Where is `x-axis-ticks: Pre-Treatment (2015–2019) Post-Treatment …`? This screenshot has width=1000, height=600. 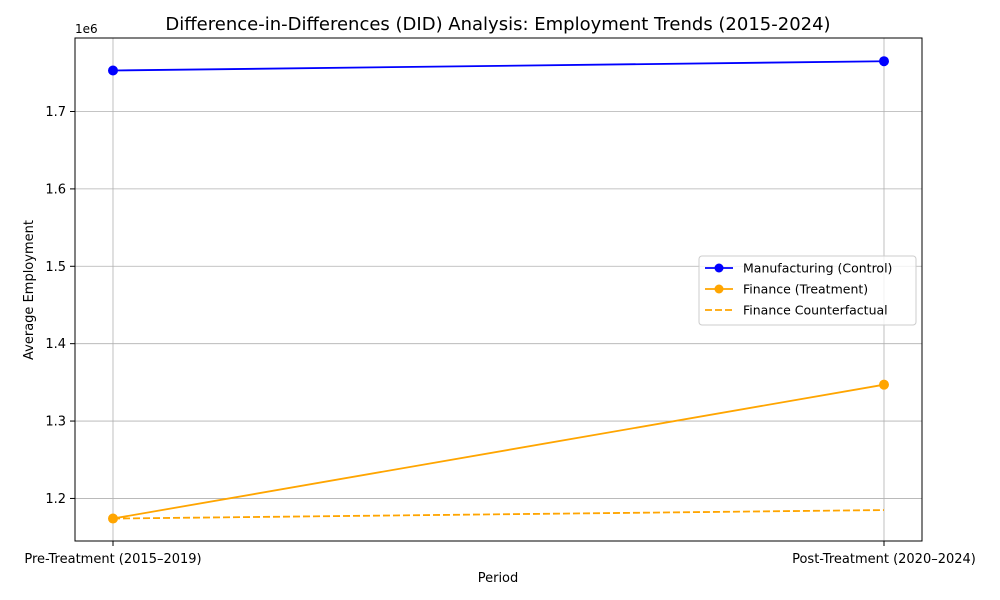
x-axis-ticks: Pre-Treatment (2015–2019) Post-Treatment … is located at coordinates (500, 554).